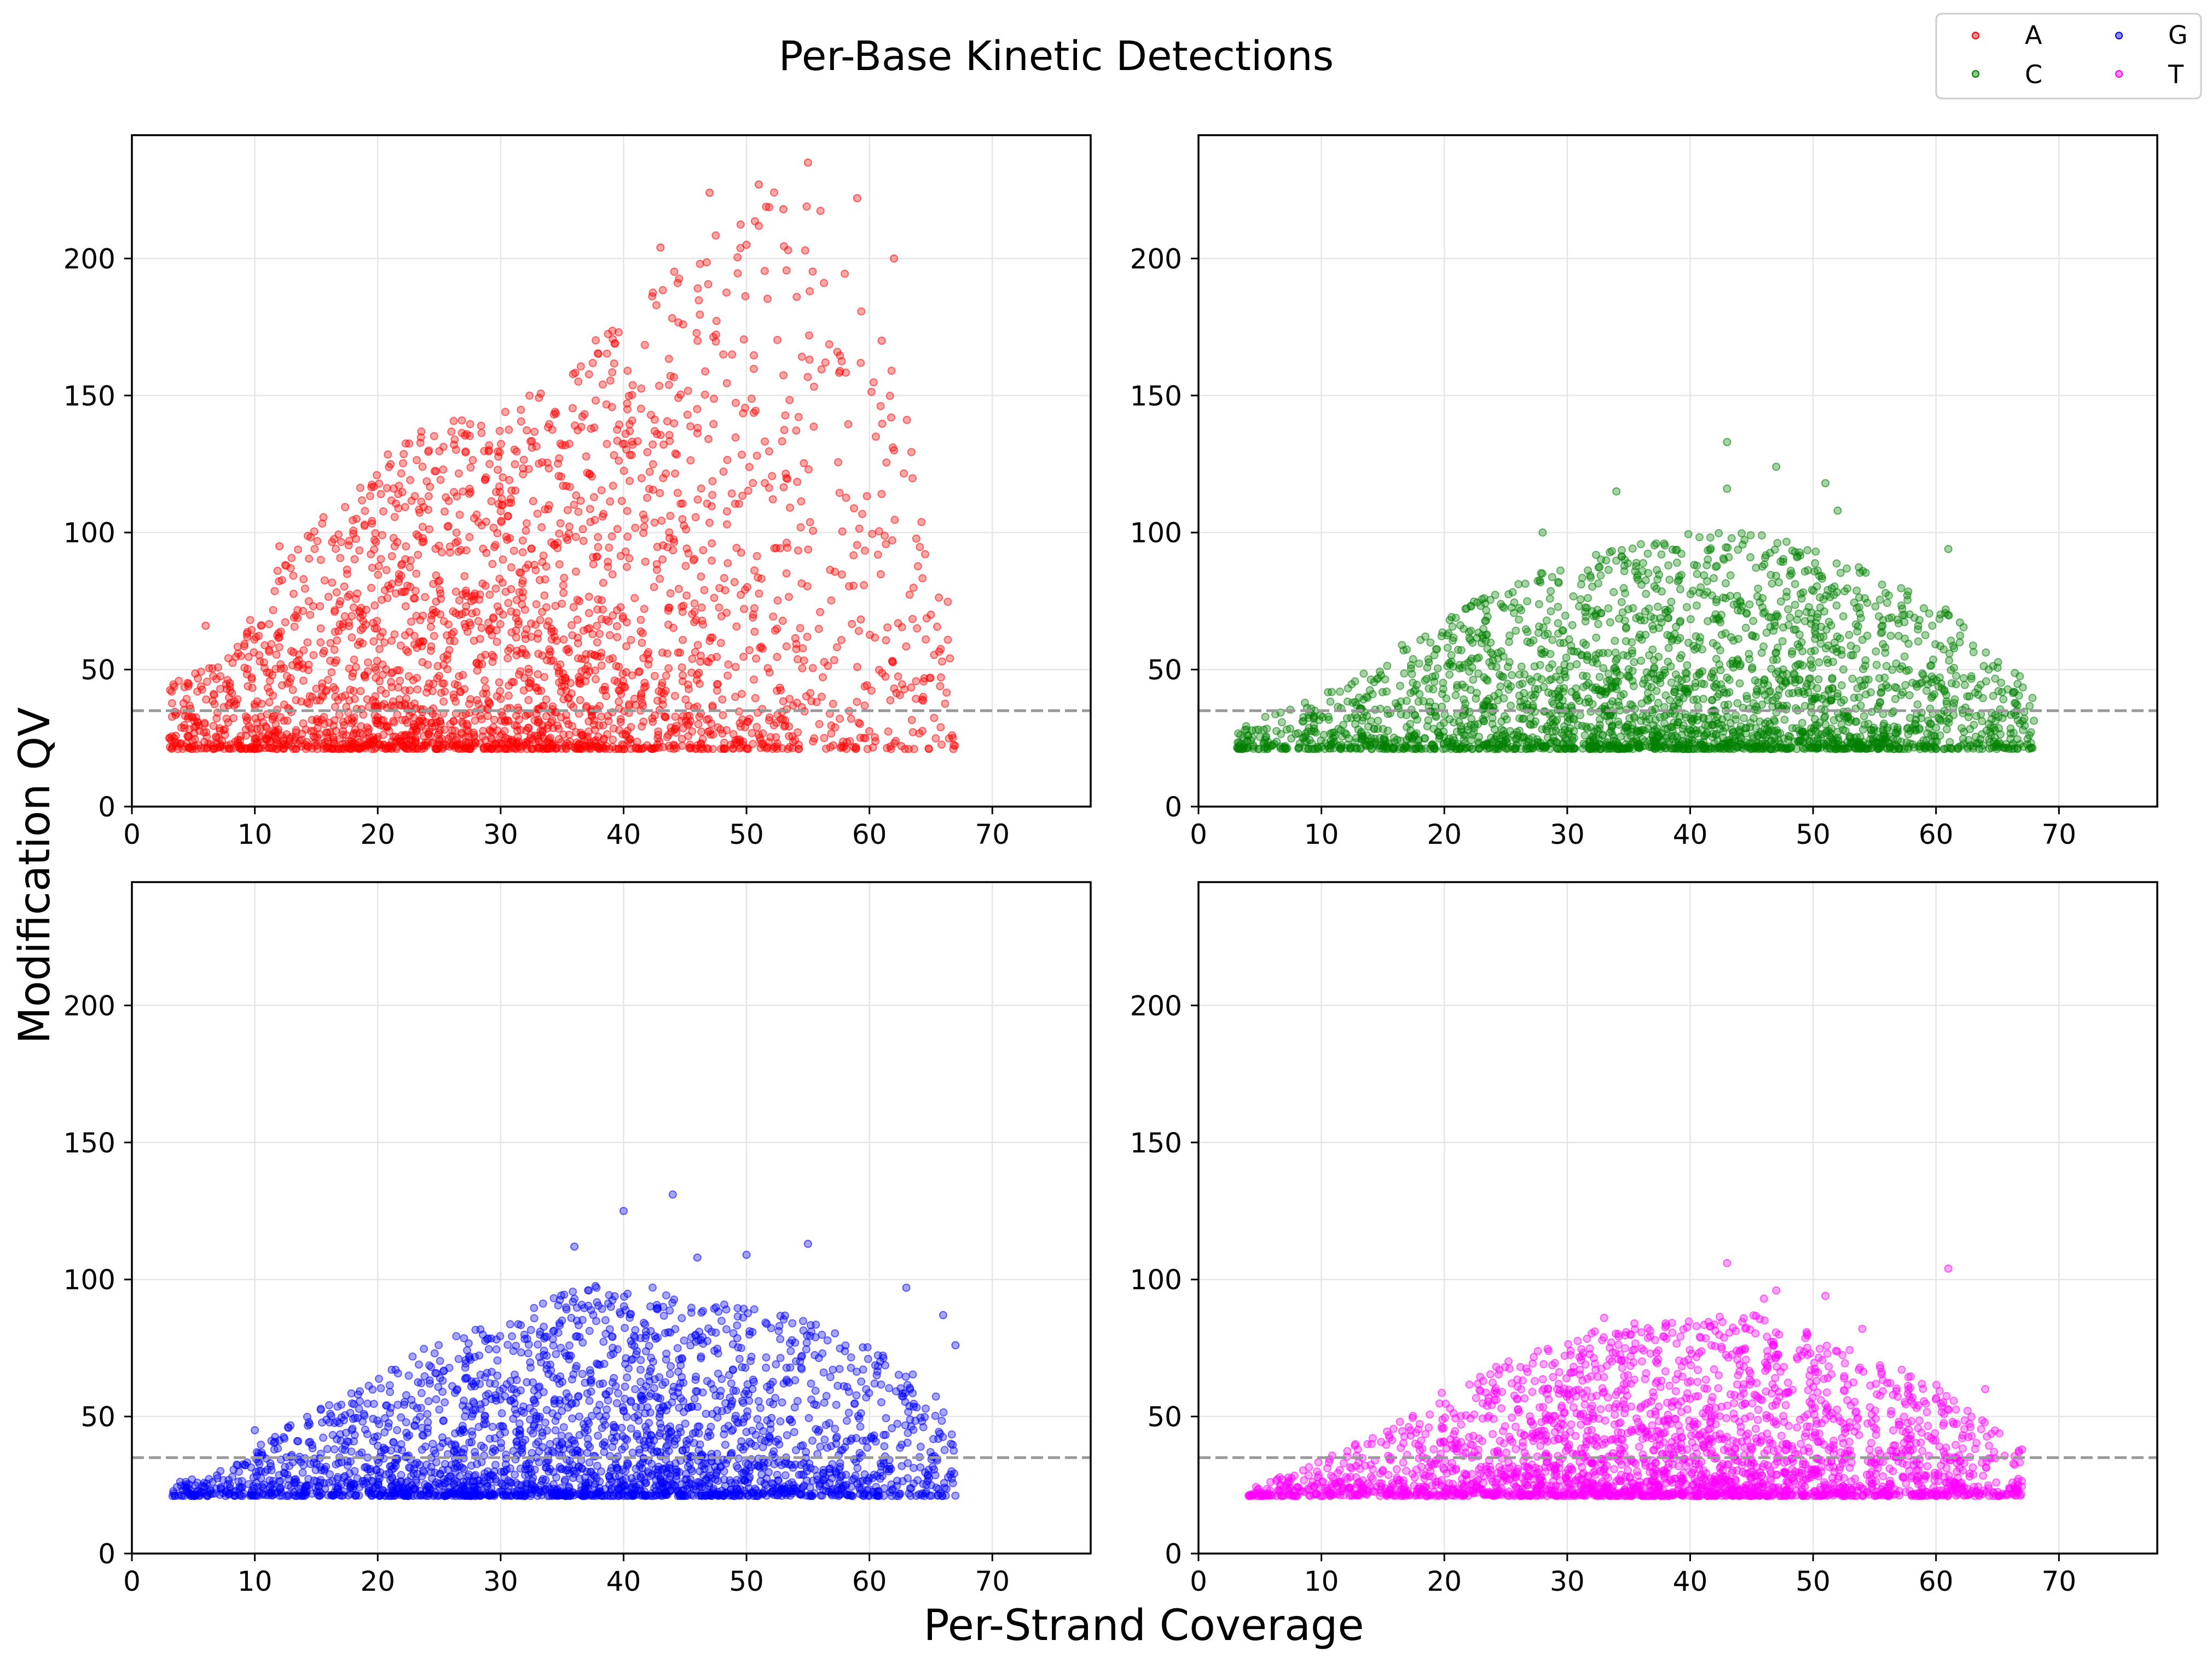 Image resolution: width=2212 pixels, height=1669 pixels. I want to click on data-point-outlier, so click(881, 341).